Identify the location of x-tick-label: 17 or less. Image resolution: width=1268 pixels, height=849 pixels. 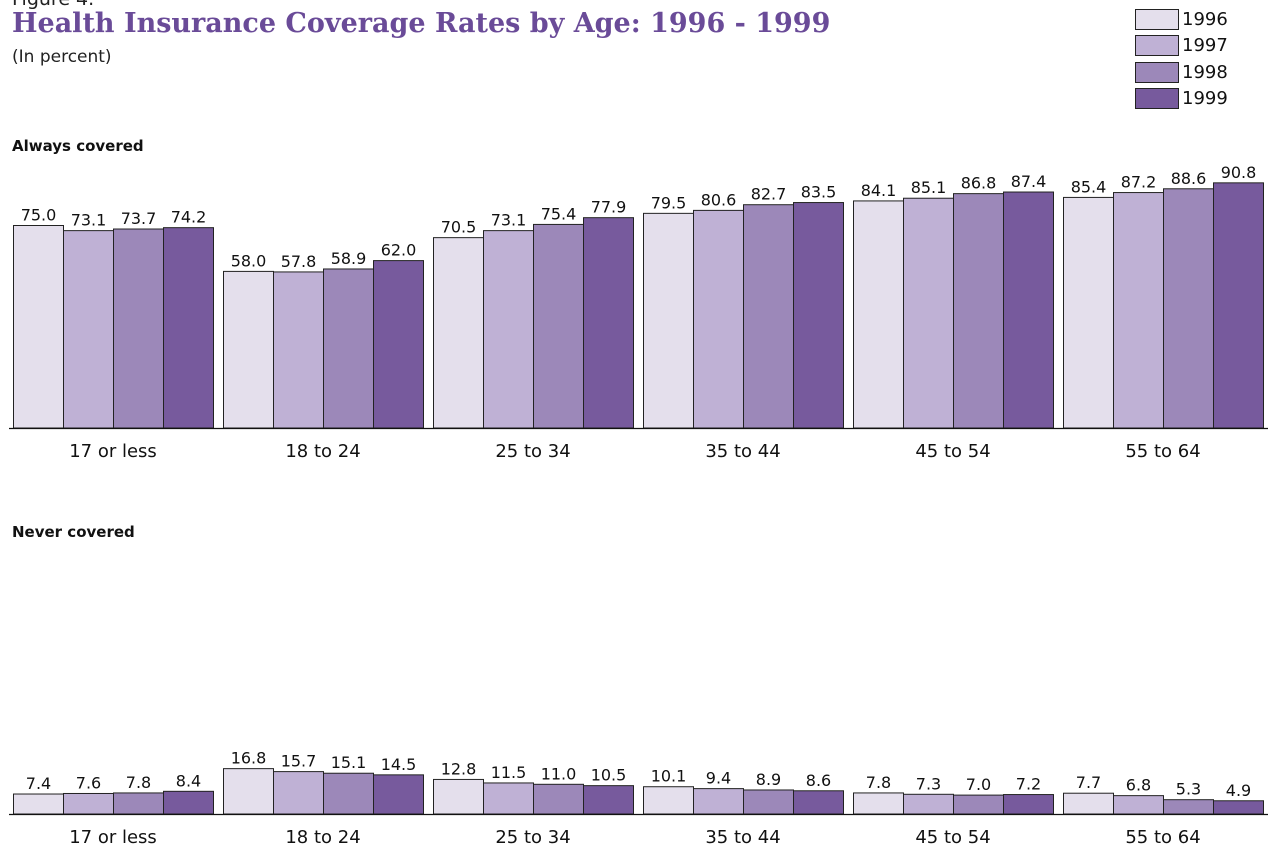
(113, 837).